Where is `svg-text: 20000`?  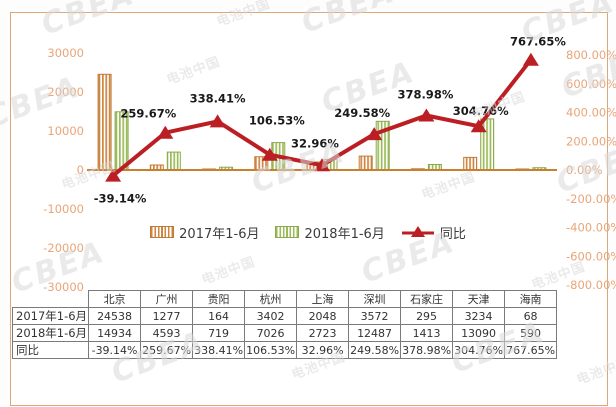
svg-text: 20000 is located at coordinates (65, 92).